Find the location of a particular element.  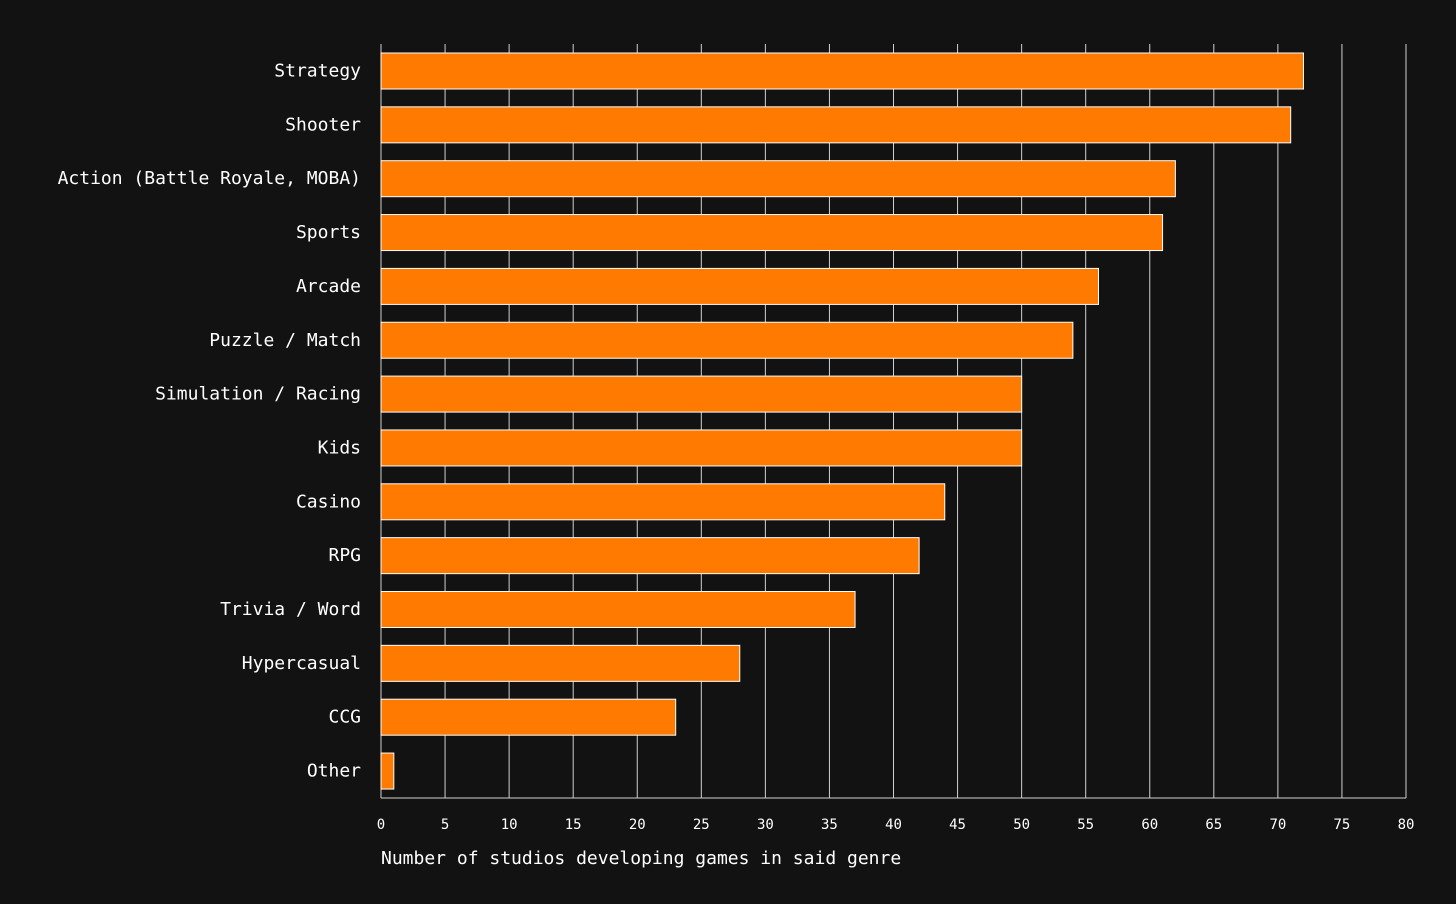

x-tick-label: 70 is located at coordinates (1277, 825).